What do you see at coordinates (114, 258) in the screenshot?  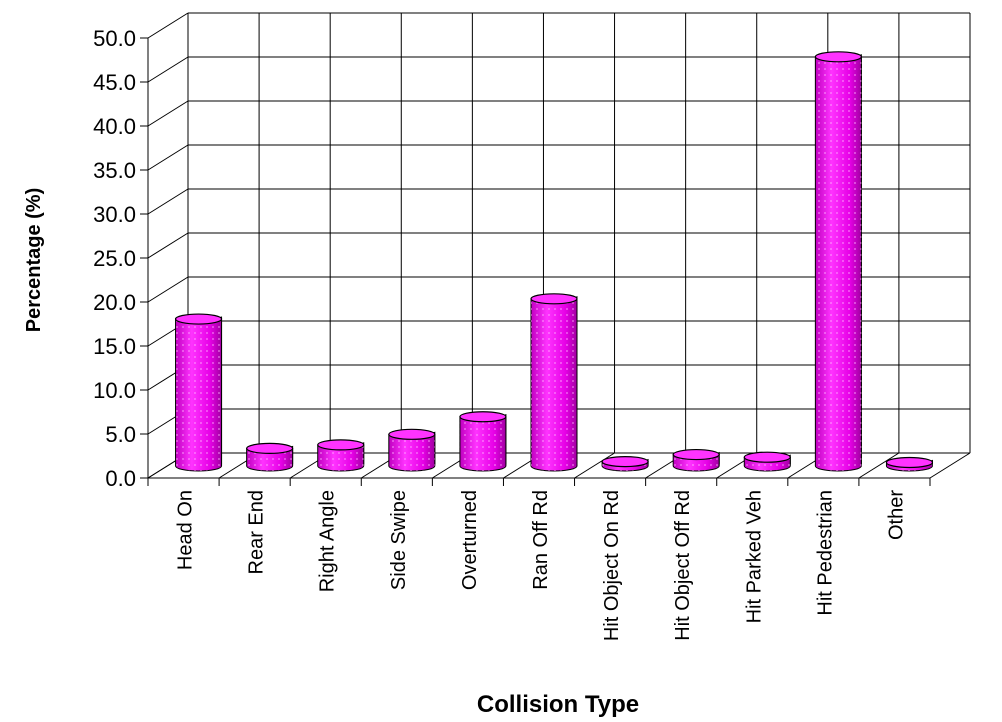 I see `y-tick-label: 25.0` at bounding box center [114, 258].